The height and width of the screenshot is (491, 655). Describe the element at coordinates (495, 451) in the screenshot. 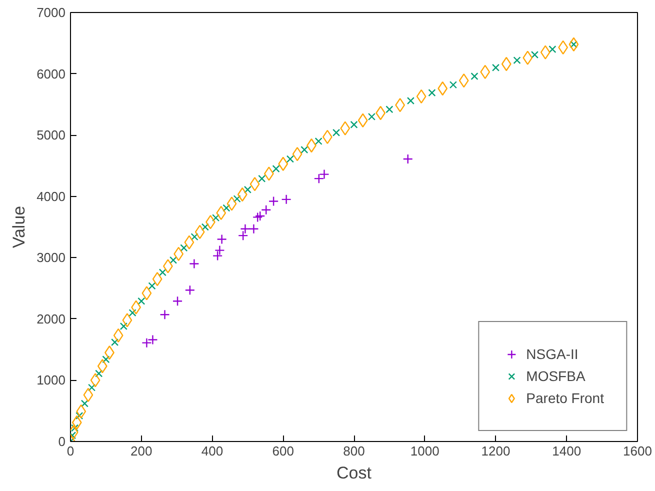

I see `x-tick-label: 1200` at that location.